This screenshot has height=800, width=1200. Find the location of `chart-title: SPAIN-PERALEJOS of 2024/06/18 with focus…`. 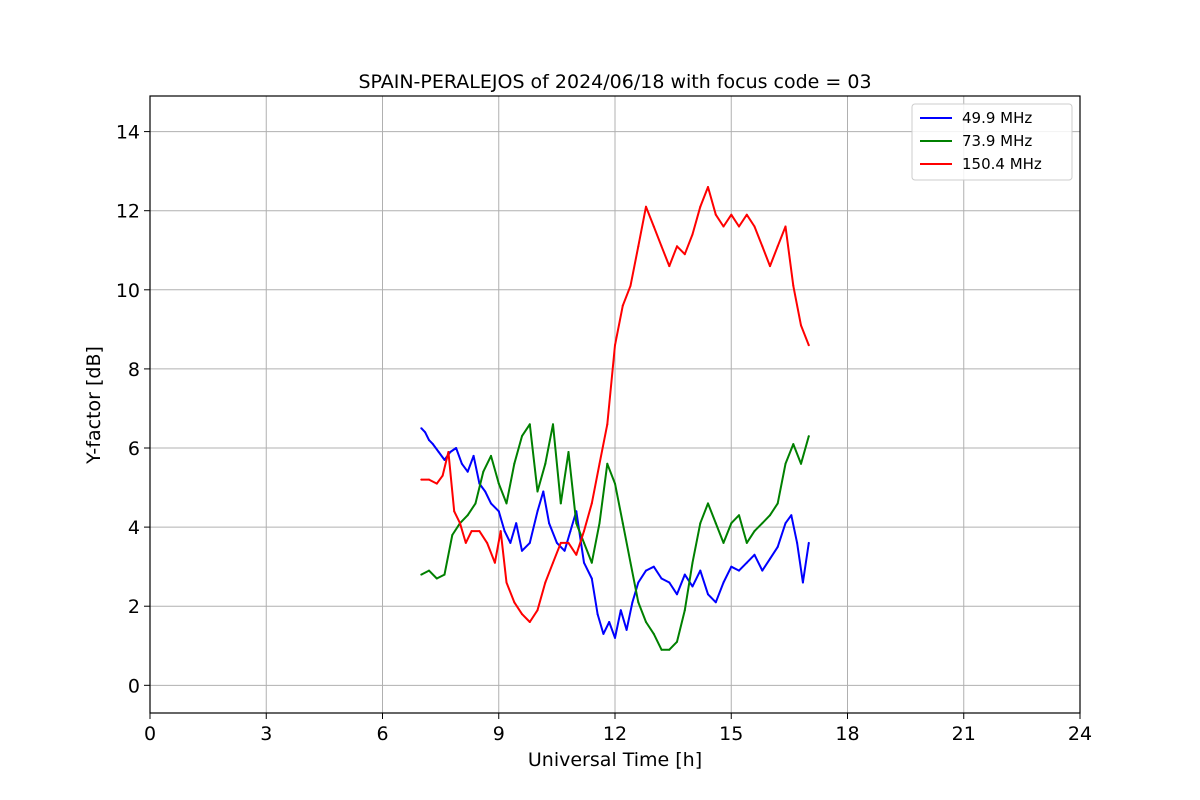

chart-title: SPAIN-PERALEJOS of 2024/06/18 with focus… is located at coordinates (614, 82).